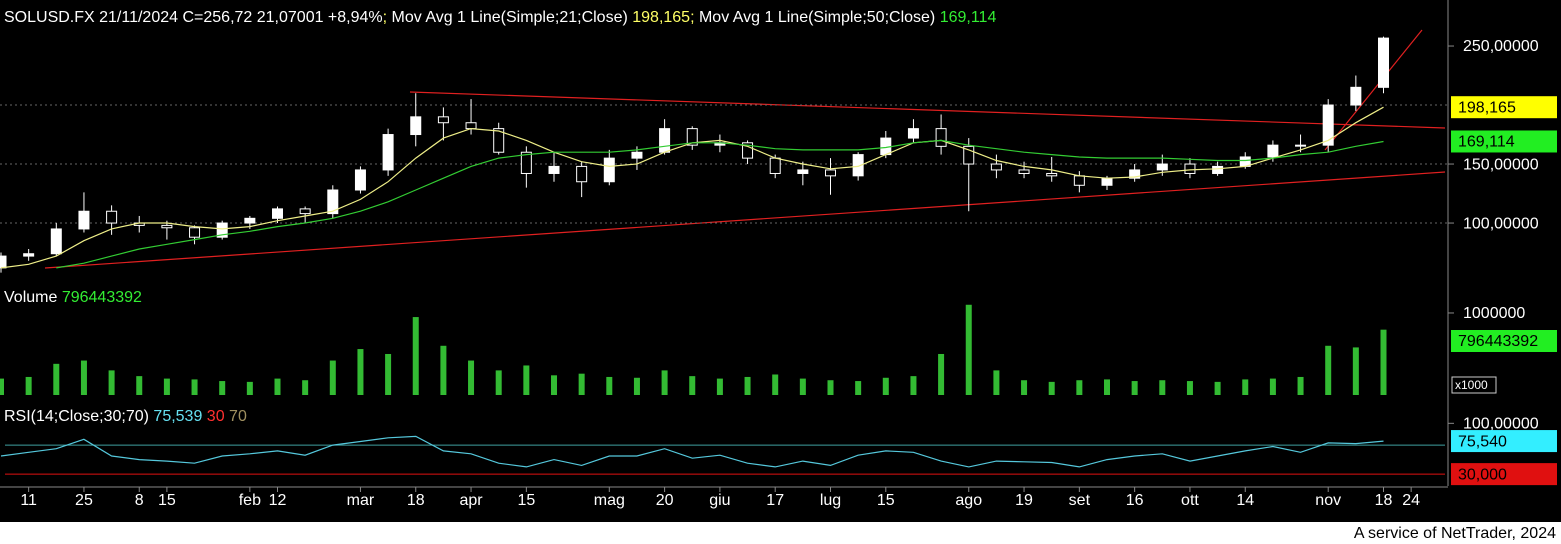 The image size is (1561, 544). I want to click on header-part: 75,539, so click(175, 416).